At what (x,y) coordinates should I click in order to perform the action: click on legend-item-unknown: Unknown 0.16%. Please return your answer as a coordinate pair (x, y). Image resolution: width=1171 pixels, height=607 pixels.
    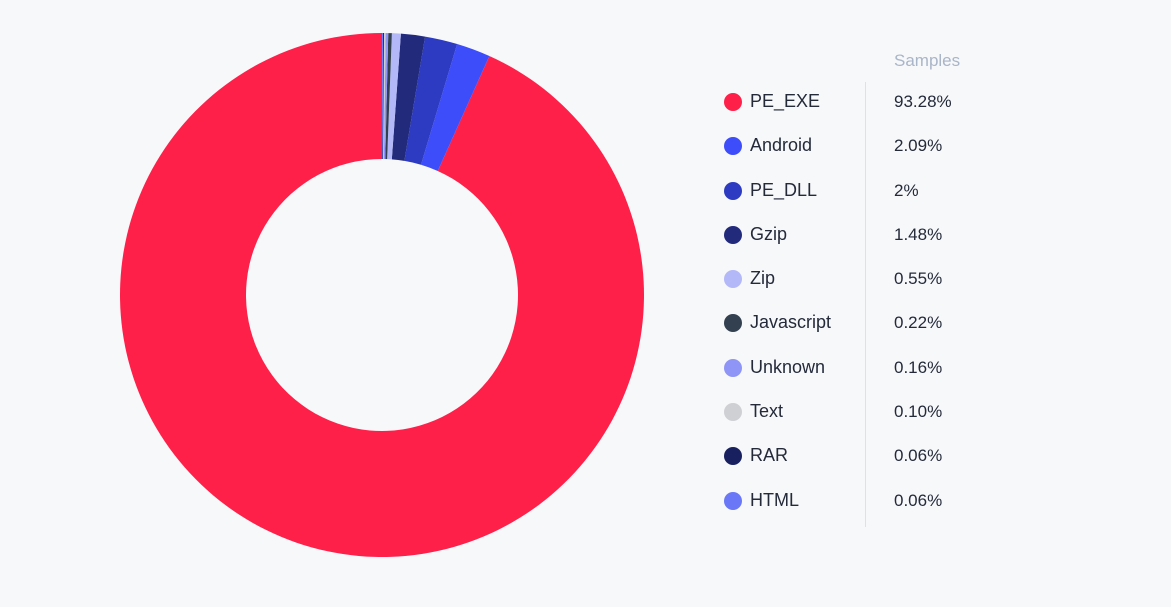
    Looking at the image, I should click on (900, 368).